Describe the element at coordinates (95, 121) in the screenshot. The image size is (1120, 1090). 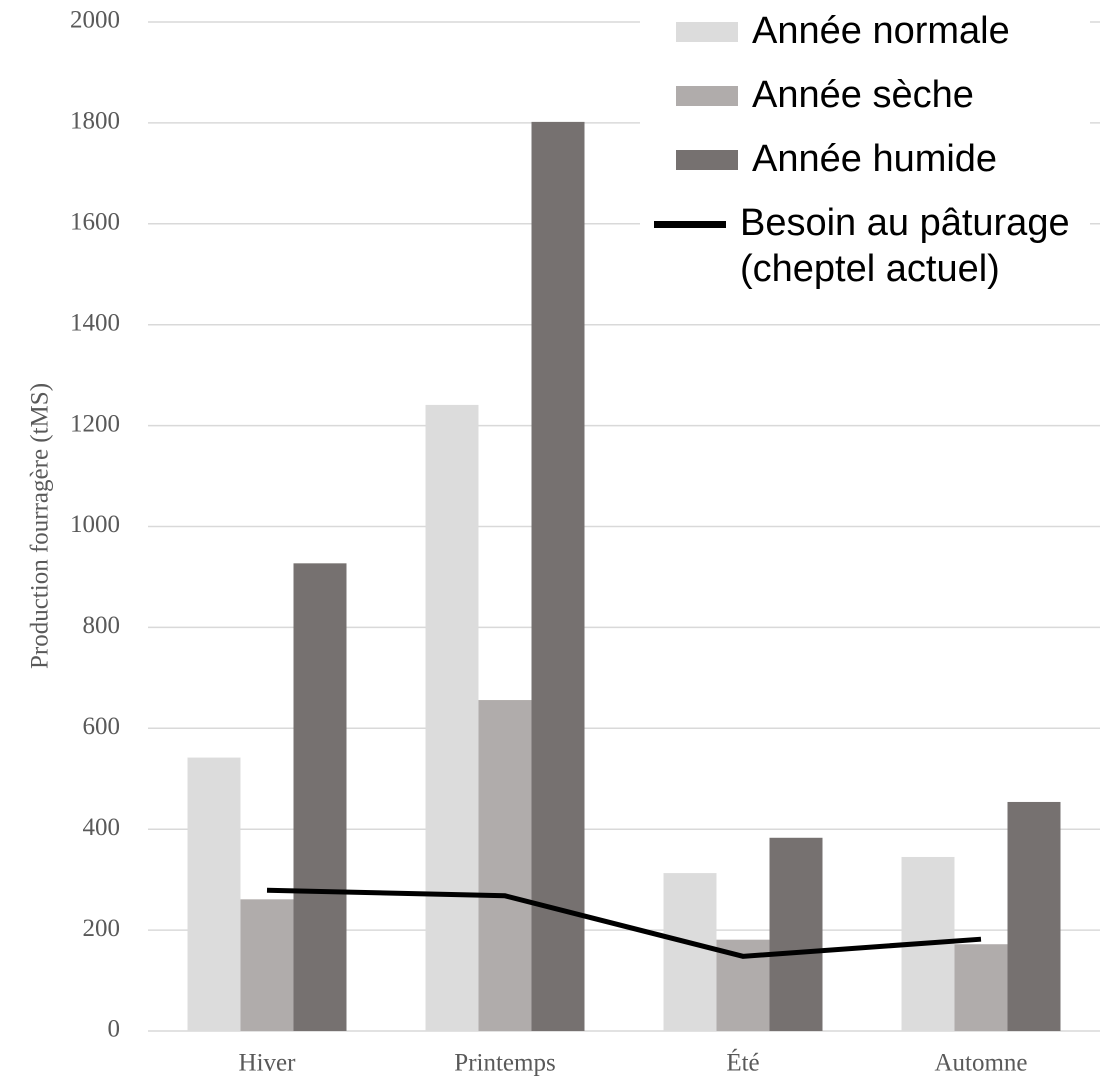
I see `y-tick-label: 1800` at that location.